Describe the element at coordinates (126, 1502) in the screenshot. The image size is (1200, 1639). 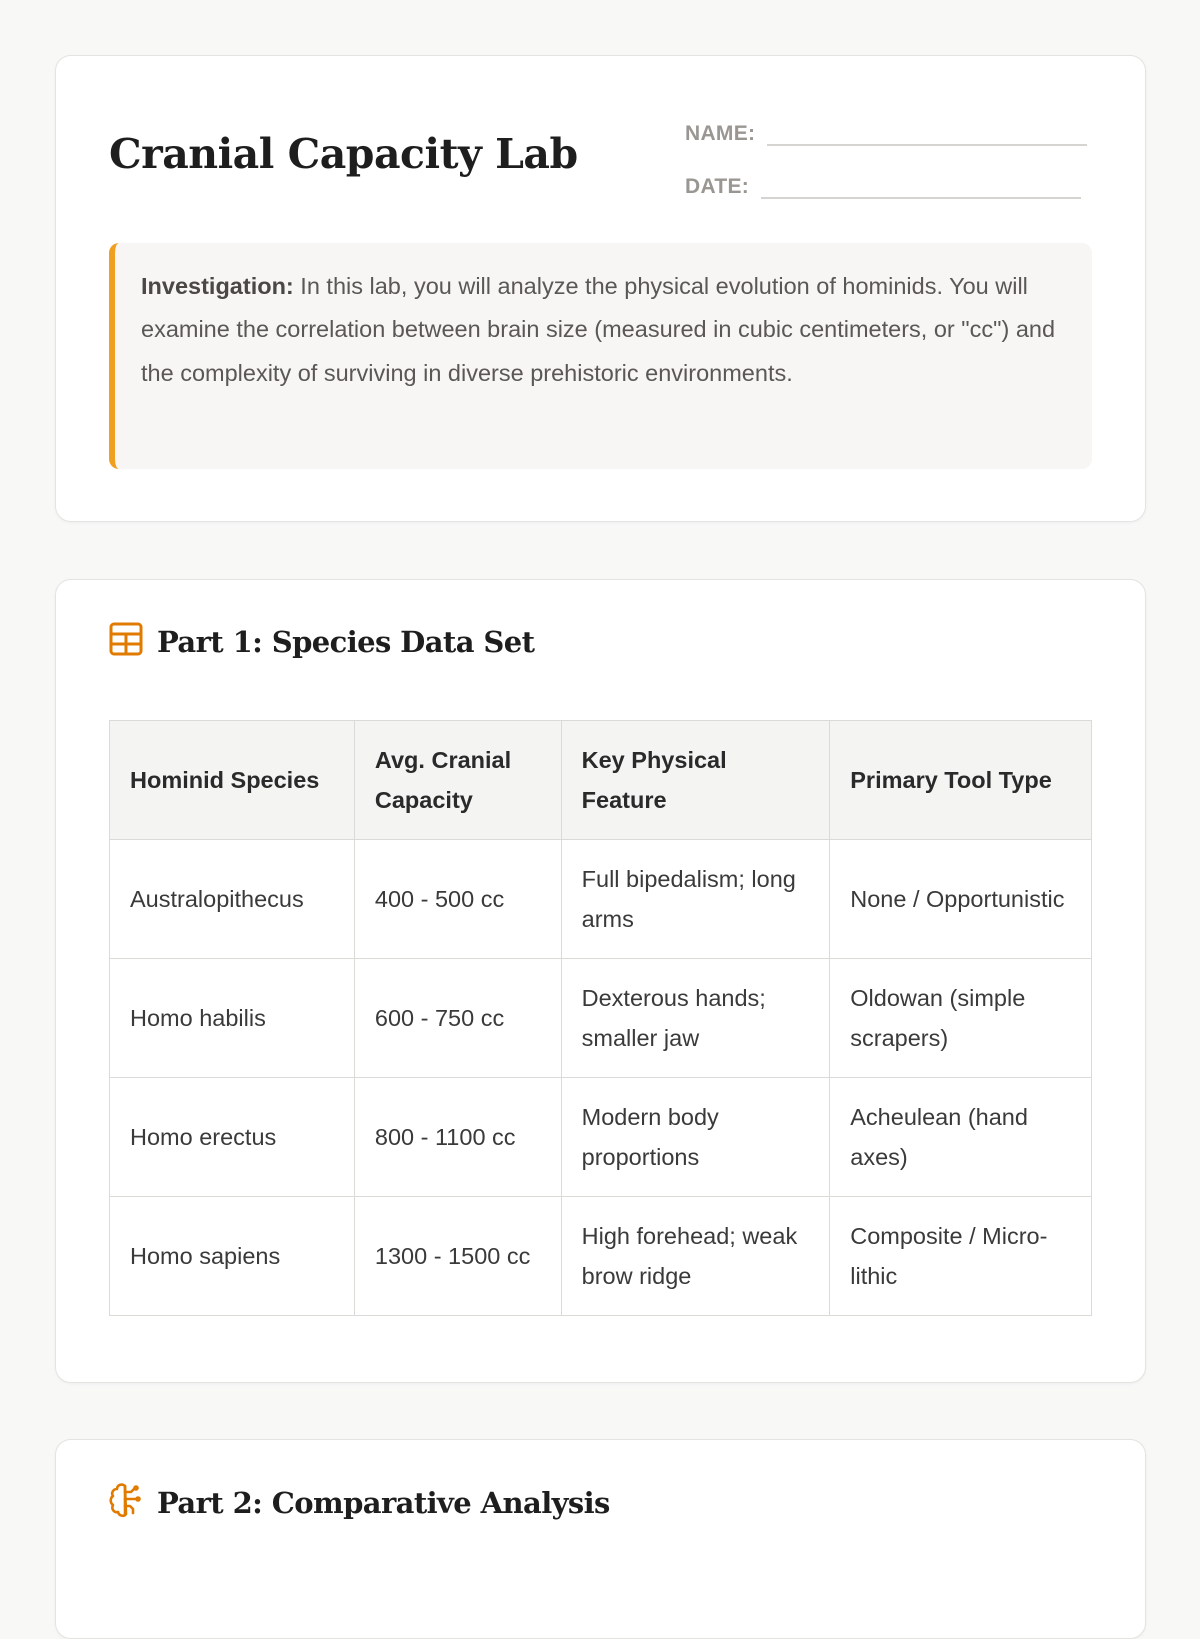
I see `brain-icon` at that location.